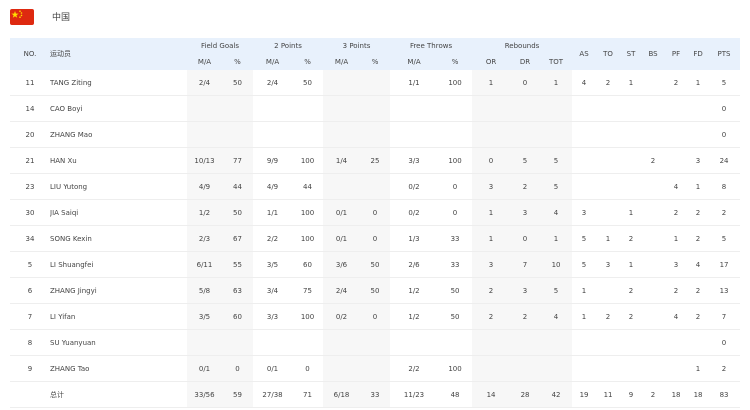 Image resolution: width=750 pixels, height=410 pixels. I want to click on cell-as: 3, so click(584, 212).